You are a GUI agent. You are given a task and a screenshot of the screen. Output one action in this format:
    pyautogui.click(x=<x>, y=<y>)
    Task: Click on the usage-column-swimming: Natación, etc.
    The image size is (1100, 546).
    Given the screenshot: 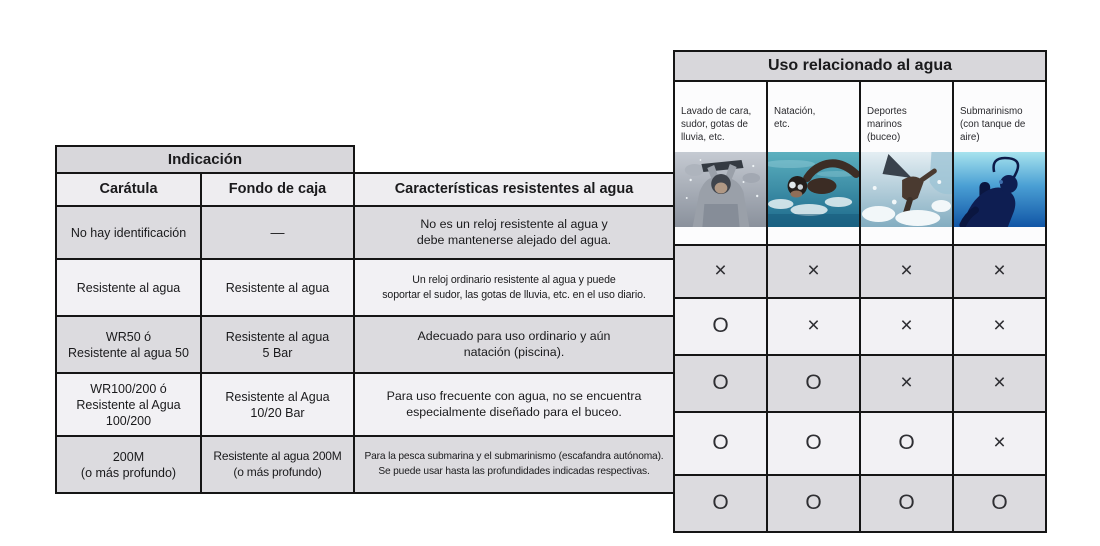 What is the action you would take?
    pyautogui.click(x=813, y=163)
    